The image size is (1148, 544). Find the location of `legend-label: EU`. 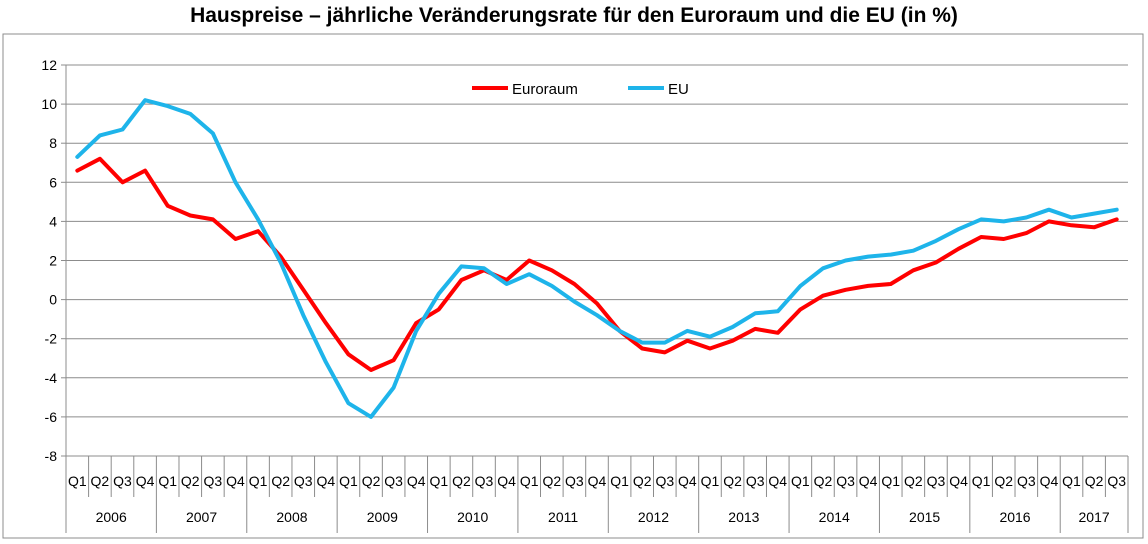

legend-label: EU is located at coordinates (678, 89).